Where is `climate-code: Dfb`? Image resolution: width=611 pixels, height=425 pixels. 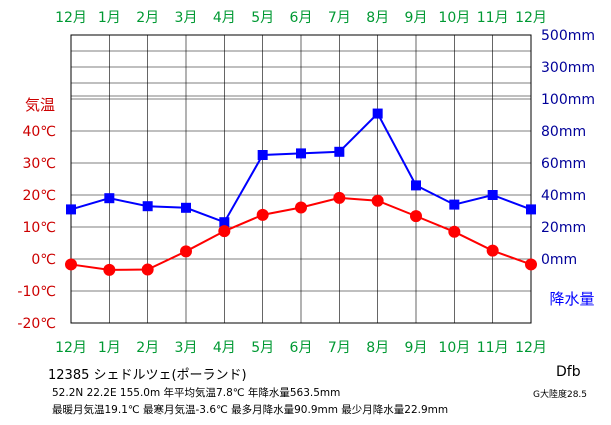
climate-code: Dfb is located at coordinates (568, 372).